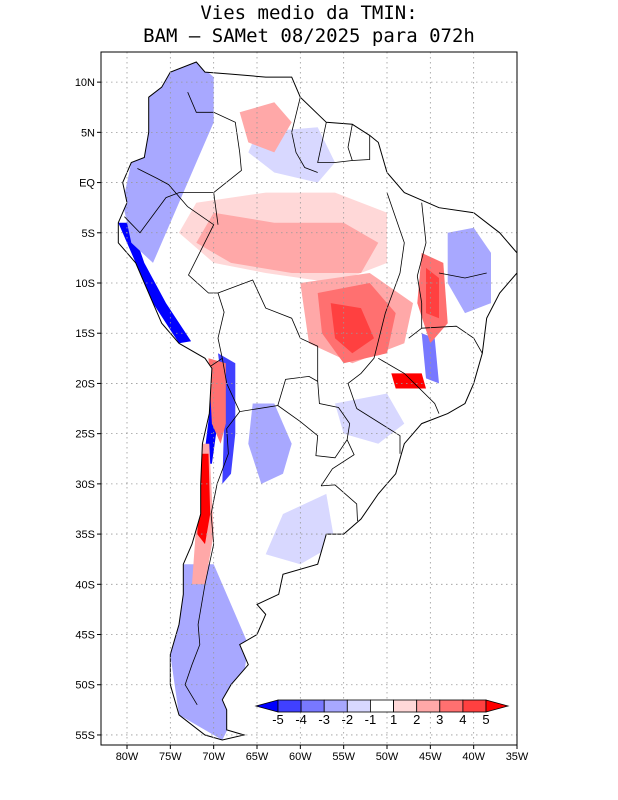  I want to click on x-tick-label: 70W, so click(213, 757).